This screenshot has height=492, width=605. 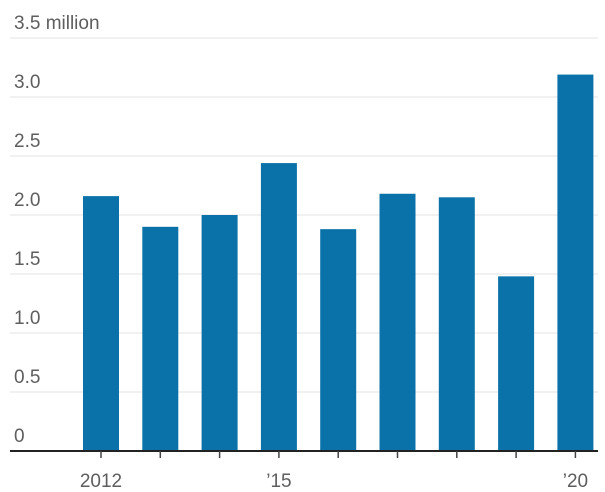 What do you see at coordinates (278, 481) in the screenshot?
I see `x-tick-label: ’15` at bounding box center [278, 481].